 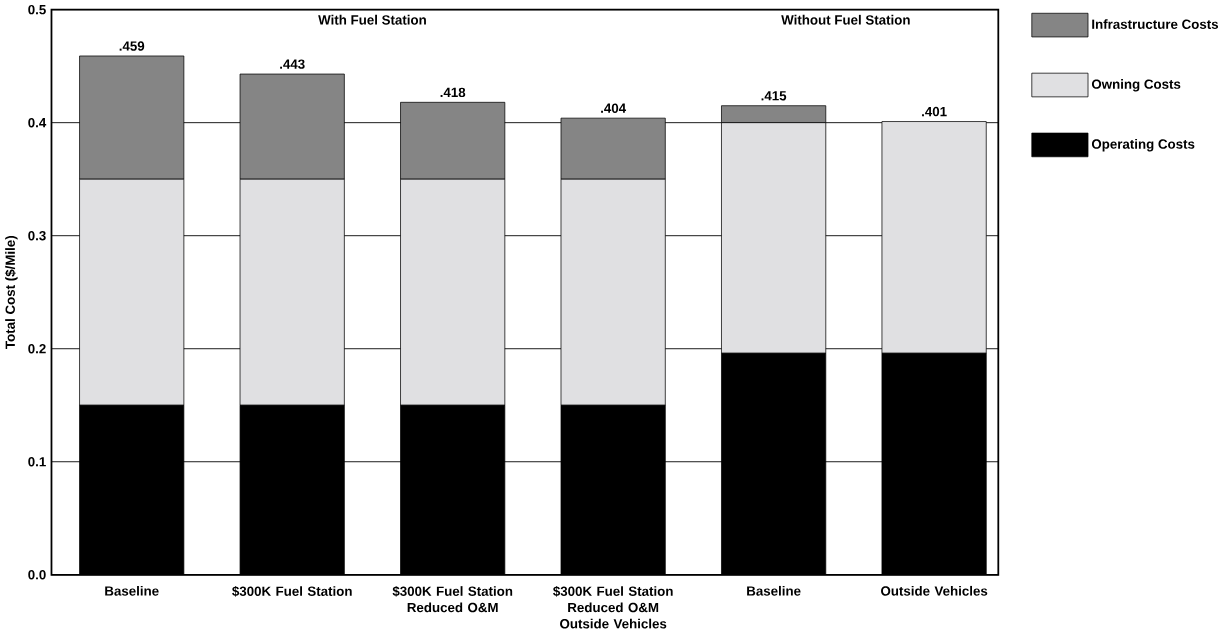 I want to click on x-tick-label: $300K Fuel Station, so click(x=292, y=591).